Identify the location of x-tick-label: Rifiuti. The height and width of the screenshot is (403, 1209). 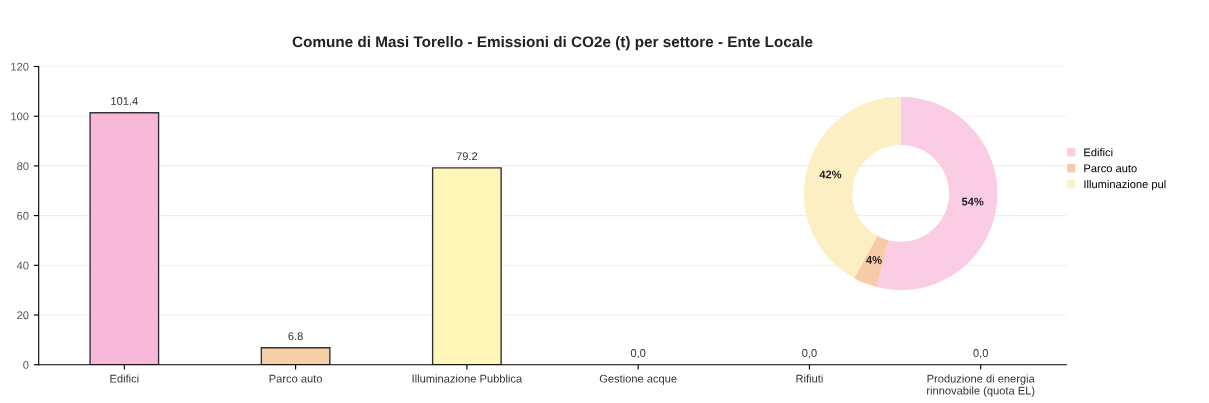
(809, 378).